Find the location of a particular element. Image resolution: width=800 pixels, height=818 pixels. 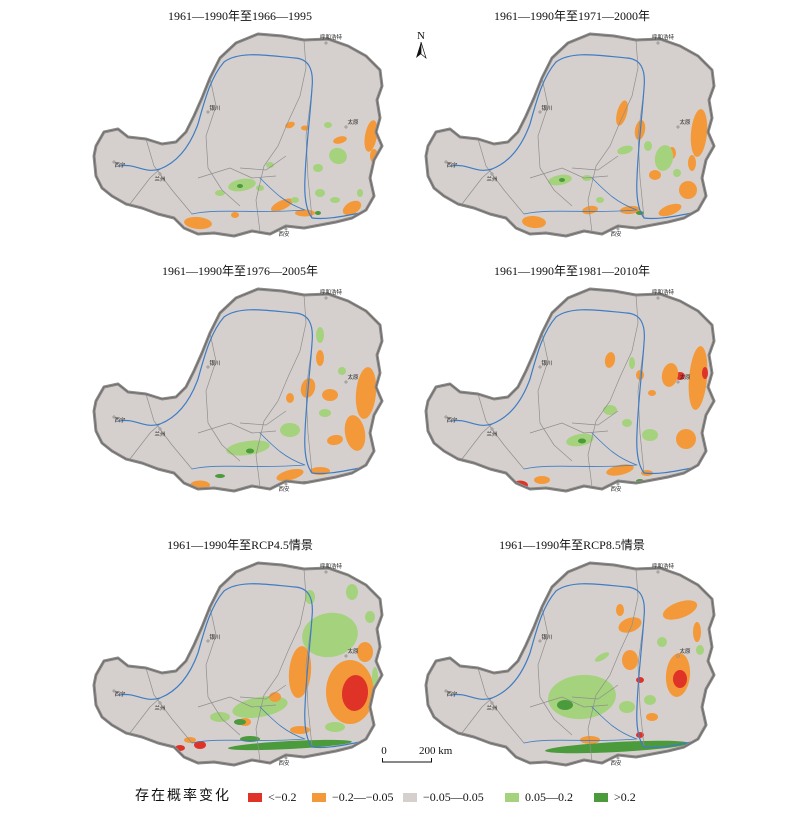

map-panel: 1961—1990年至RCP4.5情景 呼和浩特 银川 太原 西宁 兰州 西安 is located at coordinates (240, 658).